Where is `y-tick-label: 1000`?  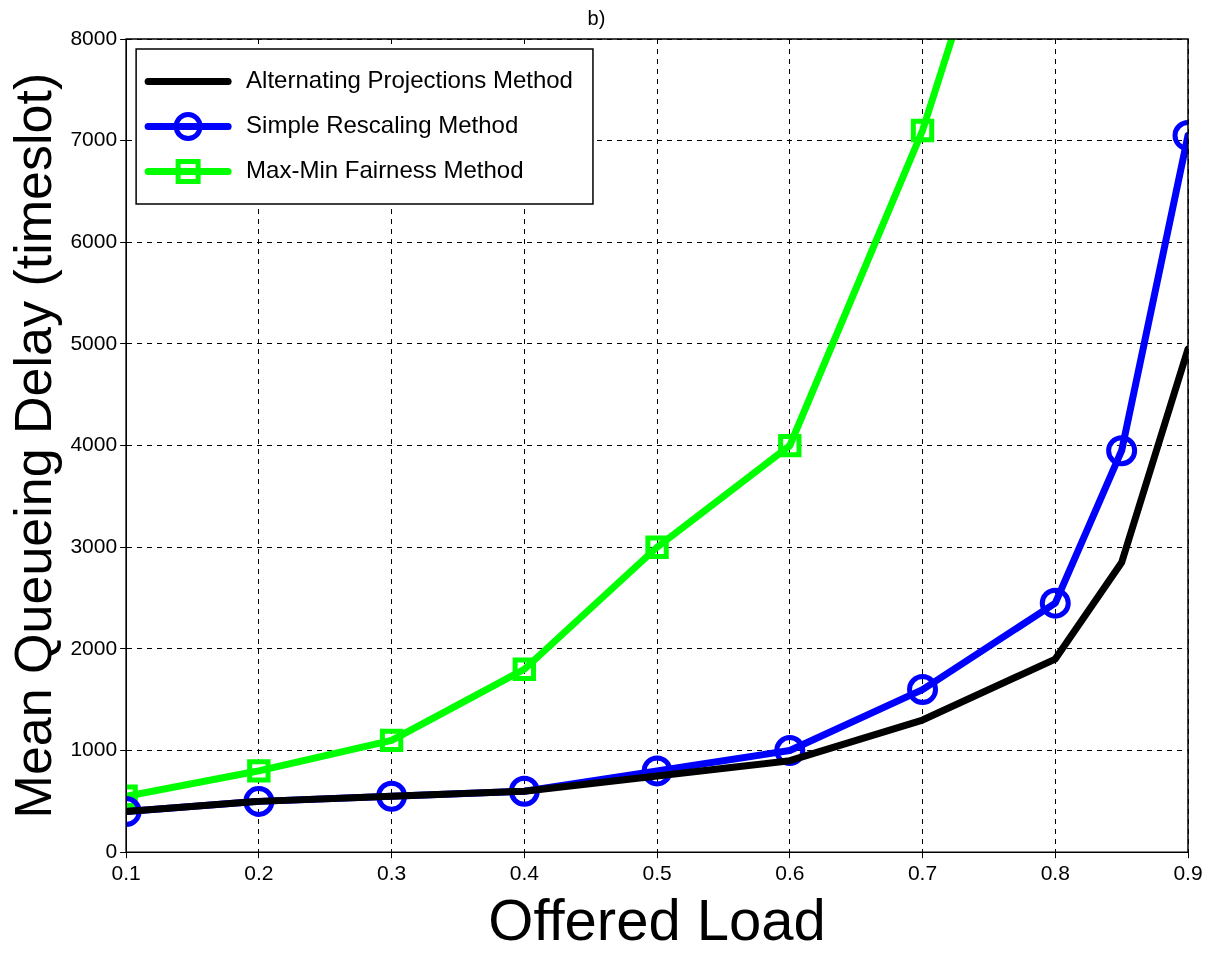 y-tick-label: 1000 is located at coordinates (94, 749).